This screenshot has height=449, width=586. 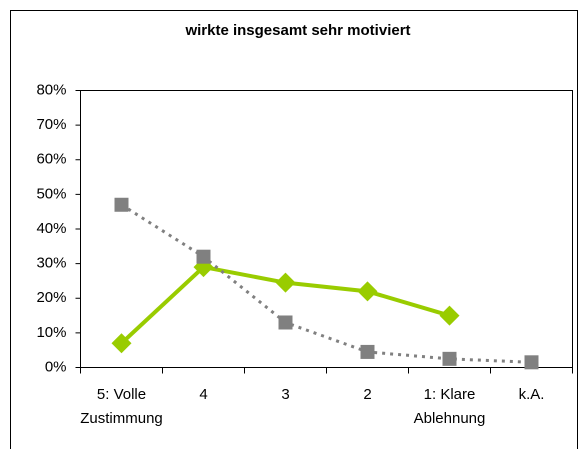 I want to click on y-tick-label: 40%, so click(x=51, y=228).